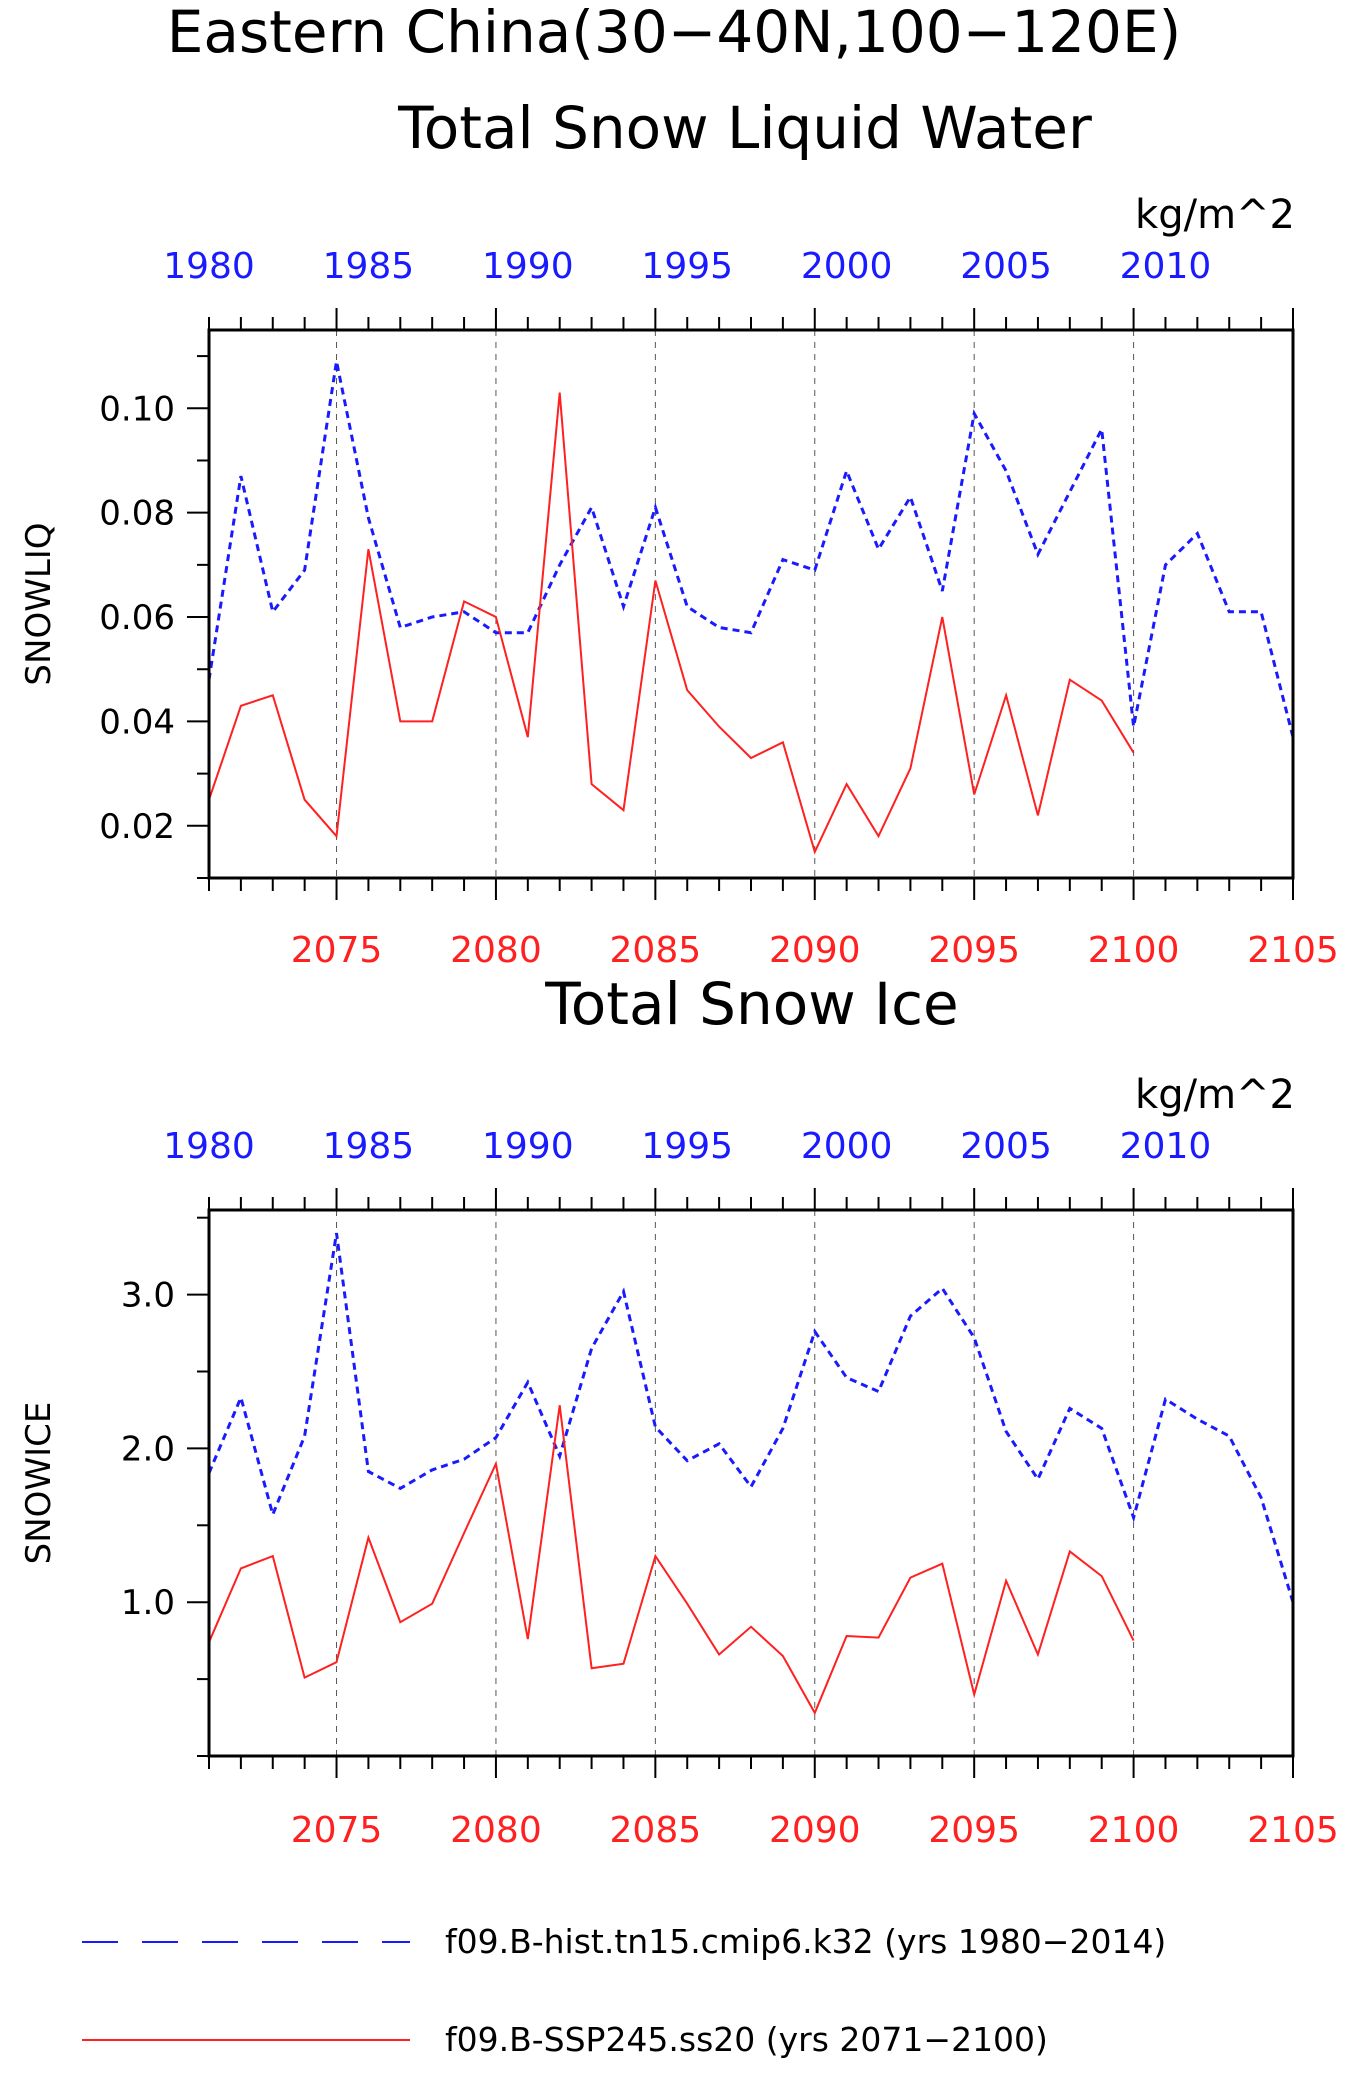 The image size is (1348, 2074). I want to click on y-tick-label: 3.0, so click(148, 1296).